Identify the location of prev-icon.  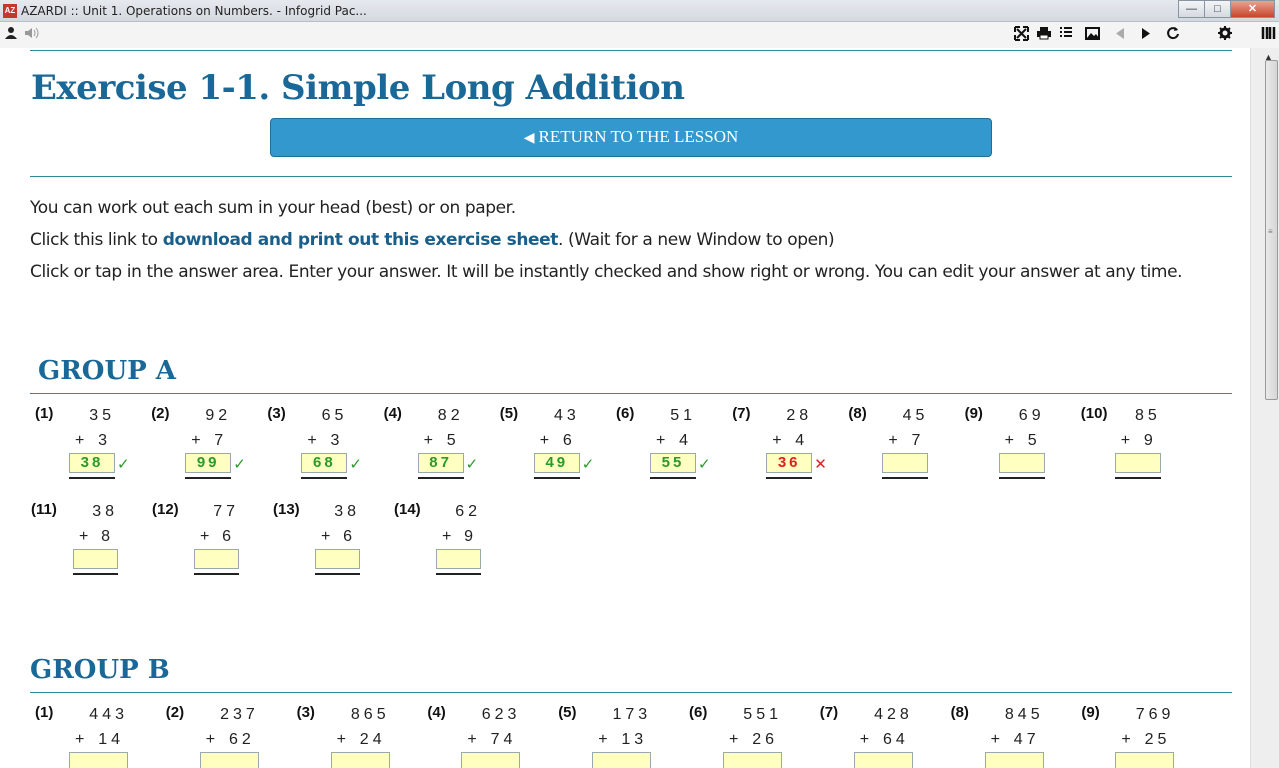
(1120, 35).